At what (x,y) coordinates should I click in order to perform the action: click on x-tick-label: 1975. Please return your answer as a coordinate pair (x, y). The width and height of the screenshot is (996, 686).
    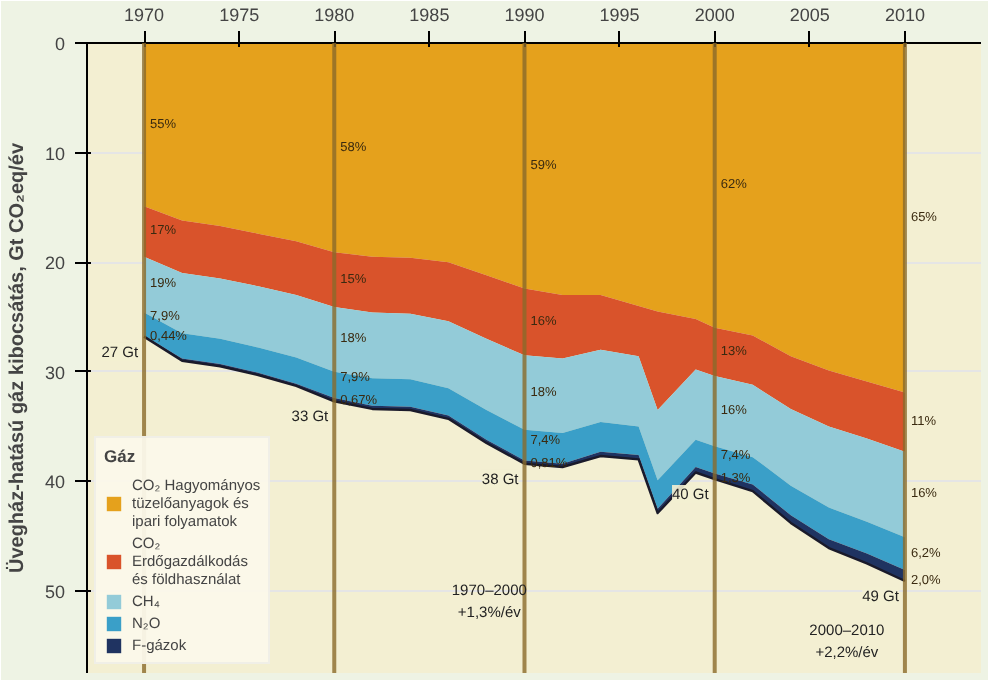
    Looking at the image, I should click on (239, 15).